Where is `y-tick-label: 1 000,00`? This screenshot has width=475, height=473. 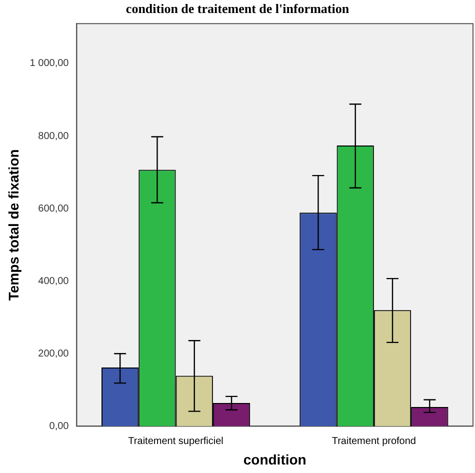 y-tick-label: 1 000,00 is located at coordinates (50, 64).